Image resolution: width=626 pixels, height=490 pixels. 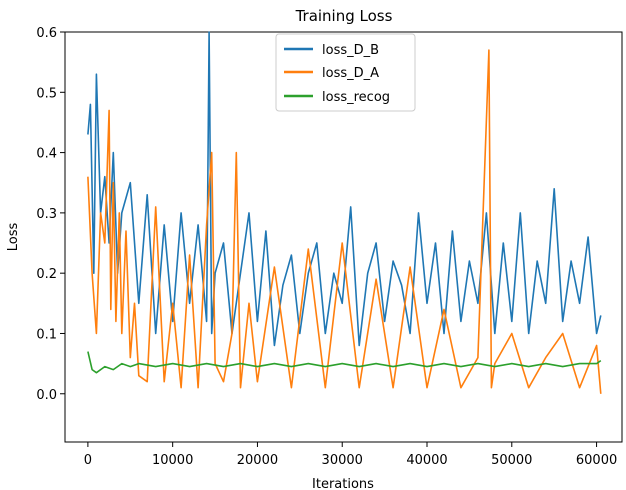 What do you see at coordinates (426, 460) in the screenshot?
I see `x-tick-label: 40000` at bounding box center [426, 460].